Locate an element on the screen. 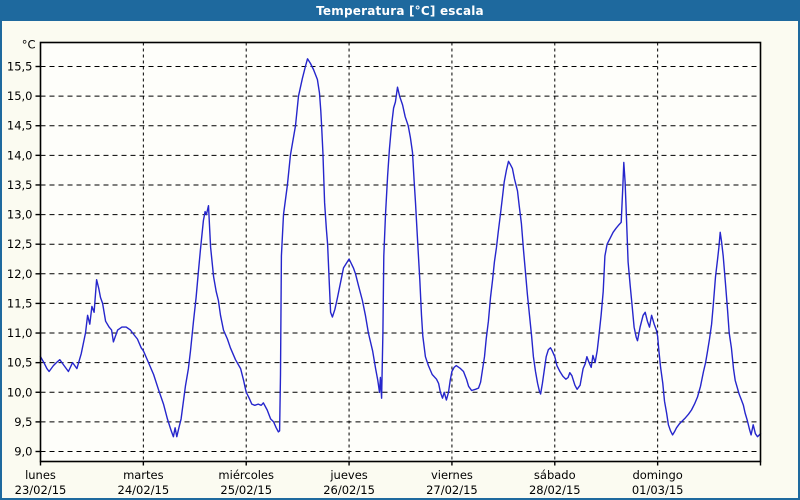  y-tick-label: 12,5 is located at coordinates (20, 244).